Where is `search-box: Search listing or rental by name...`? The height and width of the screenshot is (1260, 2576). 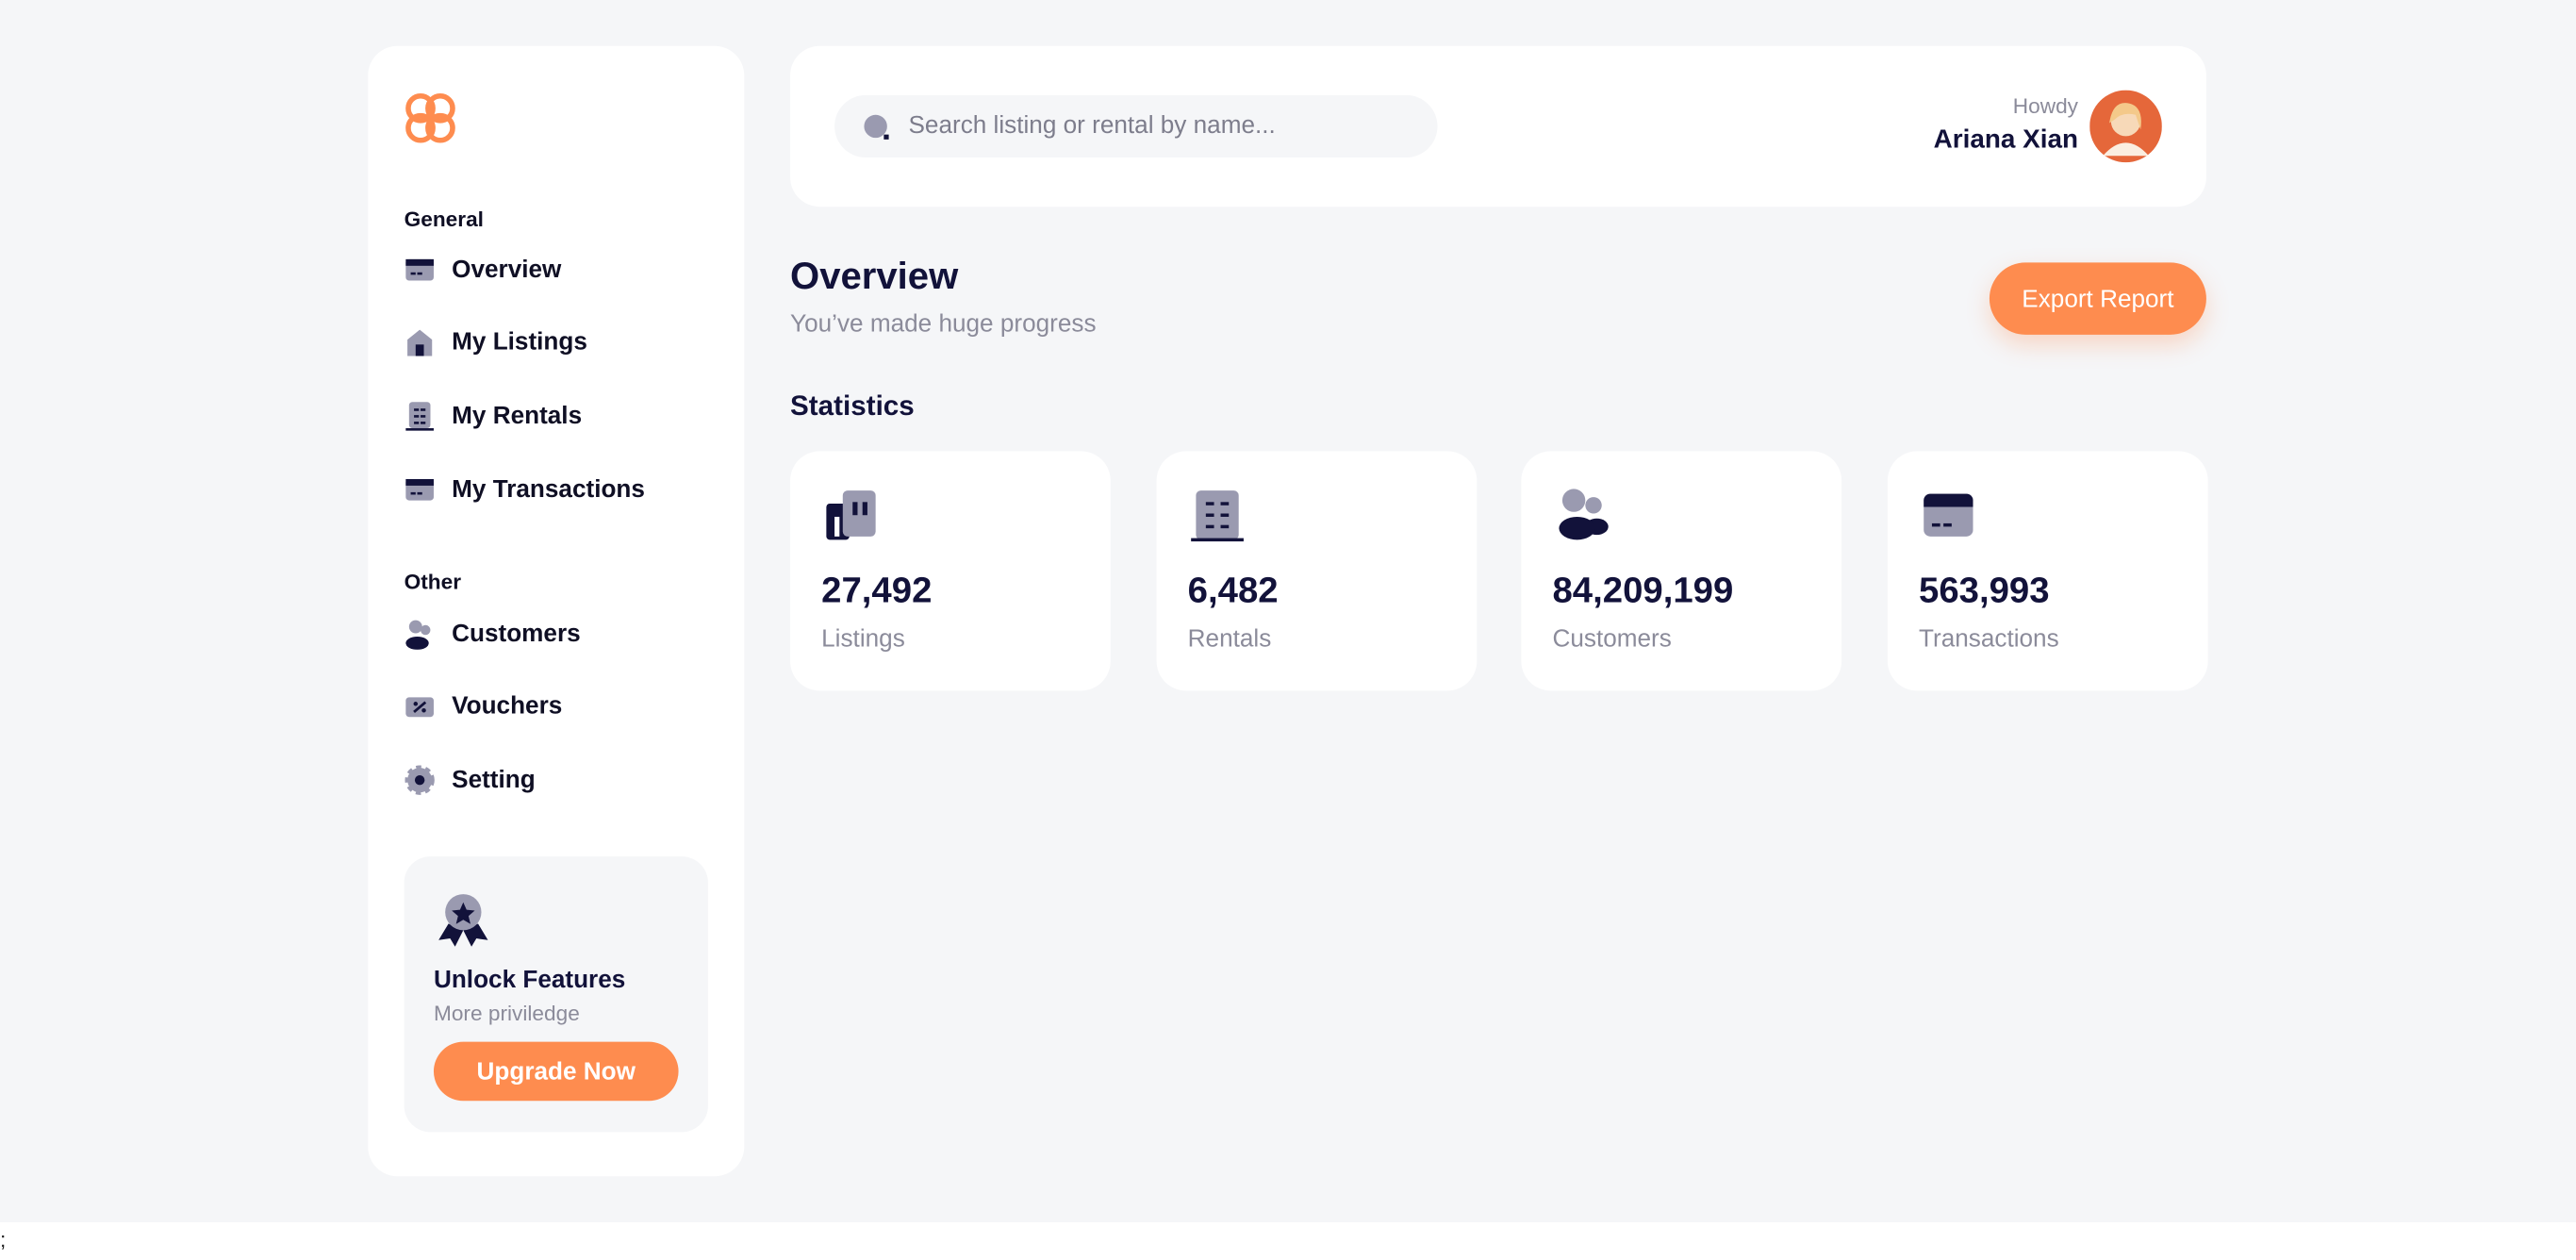 search-box: Search listing or rental by name... is located at coordinates (1136, 126).